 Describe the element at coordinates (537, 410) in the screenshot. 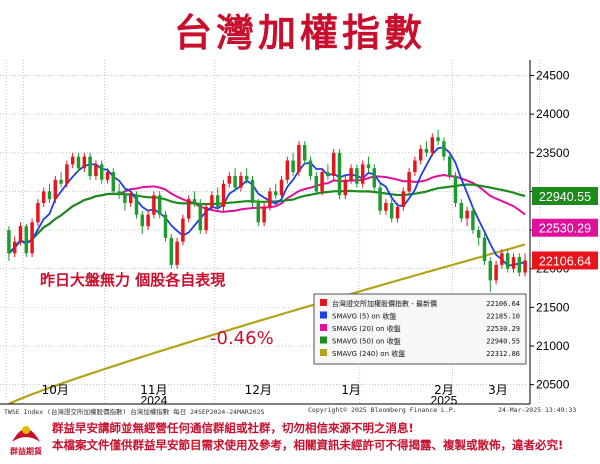

I see `timestamp-text: 24-Mar-2025 13:49:33` at that location.